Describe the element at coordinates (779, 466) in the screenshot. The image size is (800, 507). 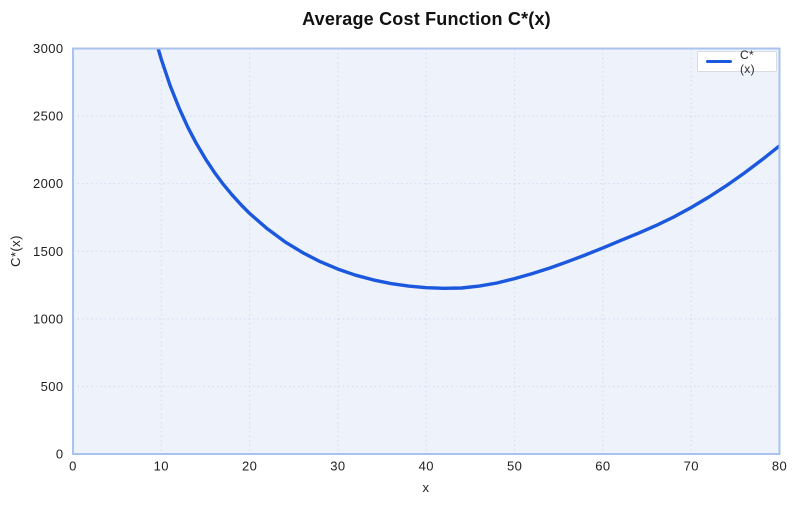
I see `x-tick-label: 80` at that location.